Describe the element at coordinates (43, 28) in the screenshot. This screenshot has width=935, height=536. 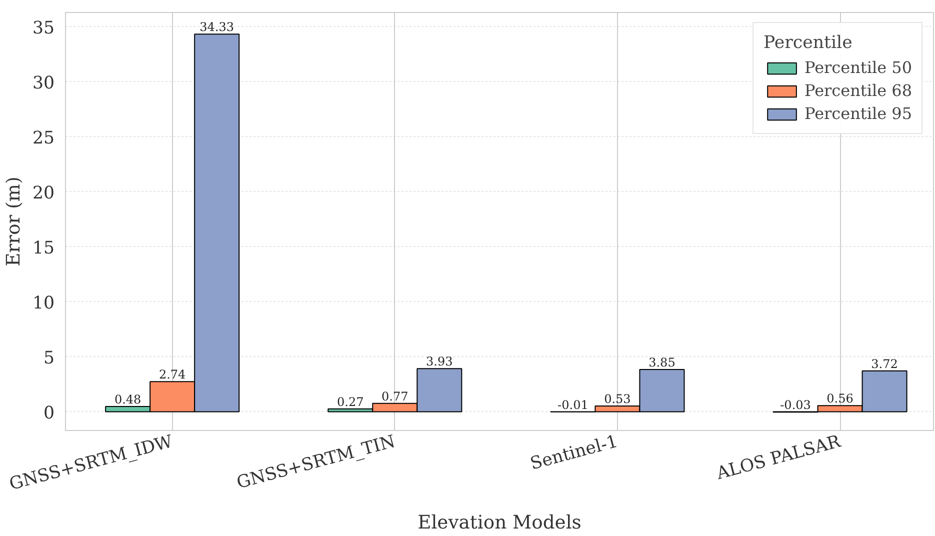
I see `y-tick-label: 35` at that location.